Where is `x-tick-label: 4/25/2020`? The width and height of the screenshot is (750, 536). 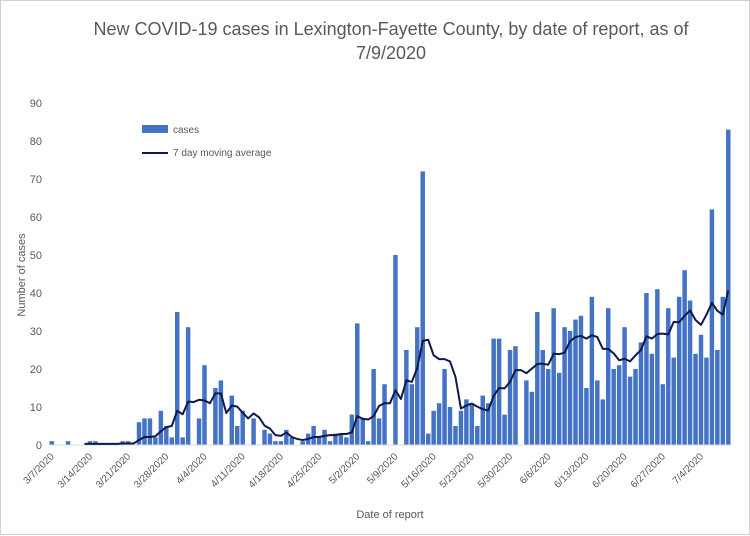 x-tick-label: 4/25/2020 is located at coordinates (305, 471).